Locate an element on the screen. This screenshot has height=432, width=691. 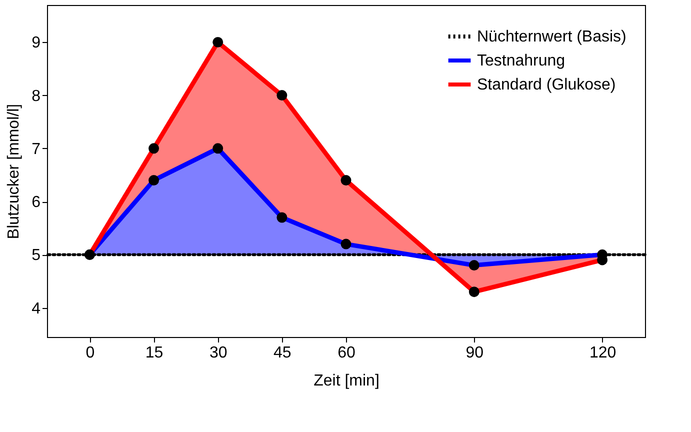
x-tick-label: 0 is located at coordinates (90, 353).